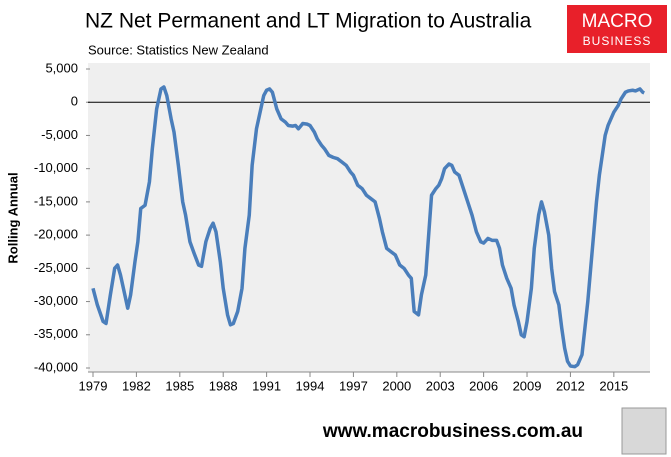 The height and width of the screenshot is (457, 671). I want to click on y-tick-label: -40,000, so click(56, 366).